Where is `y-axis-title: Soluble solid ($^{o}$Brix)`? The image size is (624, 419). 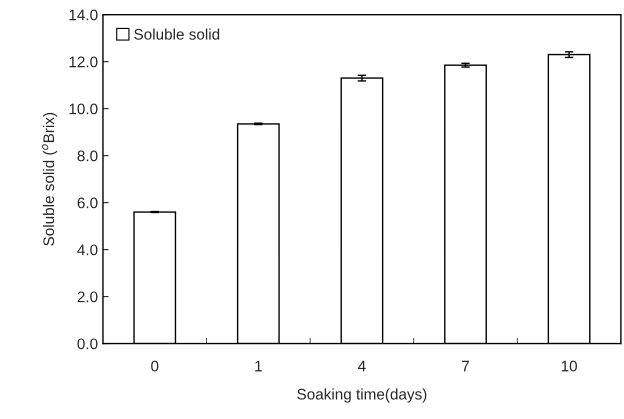 y-axis-title: Soluble solid ($^{o}$Brix) is located at coordinates (50, 179).